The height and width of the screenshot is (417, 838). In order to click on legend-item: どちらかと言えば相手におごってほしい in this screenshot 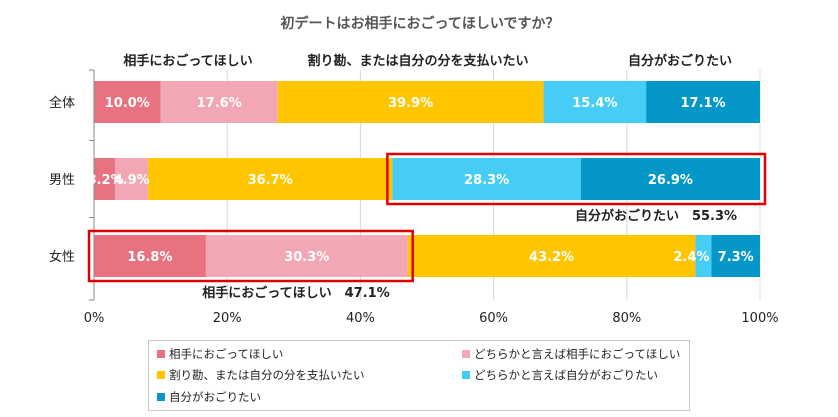, I will do `click(571, 354)`.